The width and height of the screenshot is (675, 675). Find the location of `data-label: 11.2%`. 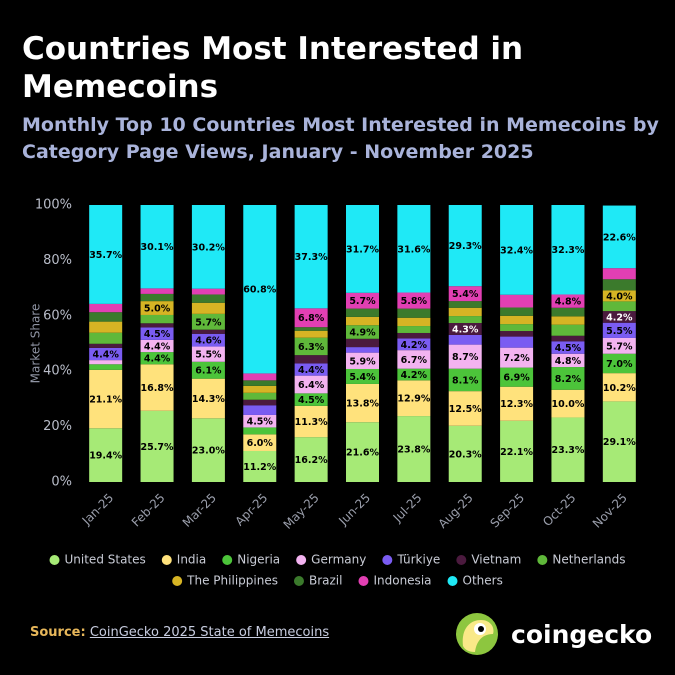

data-label: 11.2% is located at coordinates (259, 467).